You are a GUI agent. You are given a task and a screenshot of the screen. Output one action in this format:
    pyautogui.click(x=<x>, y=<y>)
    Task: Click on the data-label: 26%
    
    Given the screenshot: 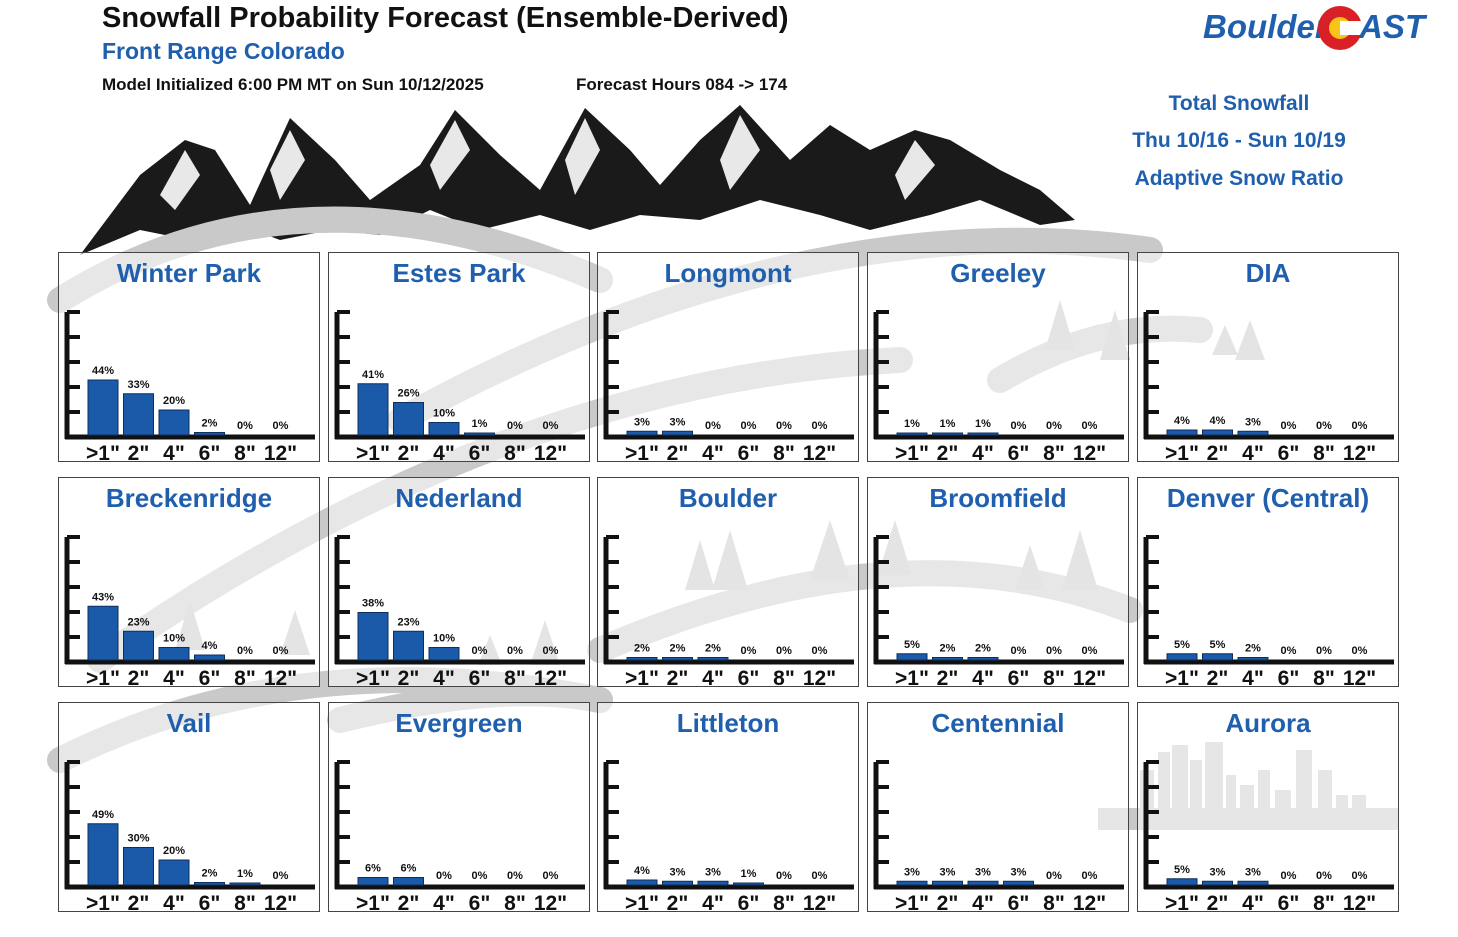 What is the action you would take?
    pyautogui.click(x=408, y=394)
    